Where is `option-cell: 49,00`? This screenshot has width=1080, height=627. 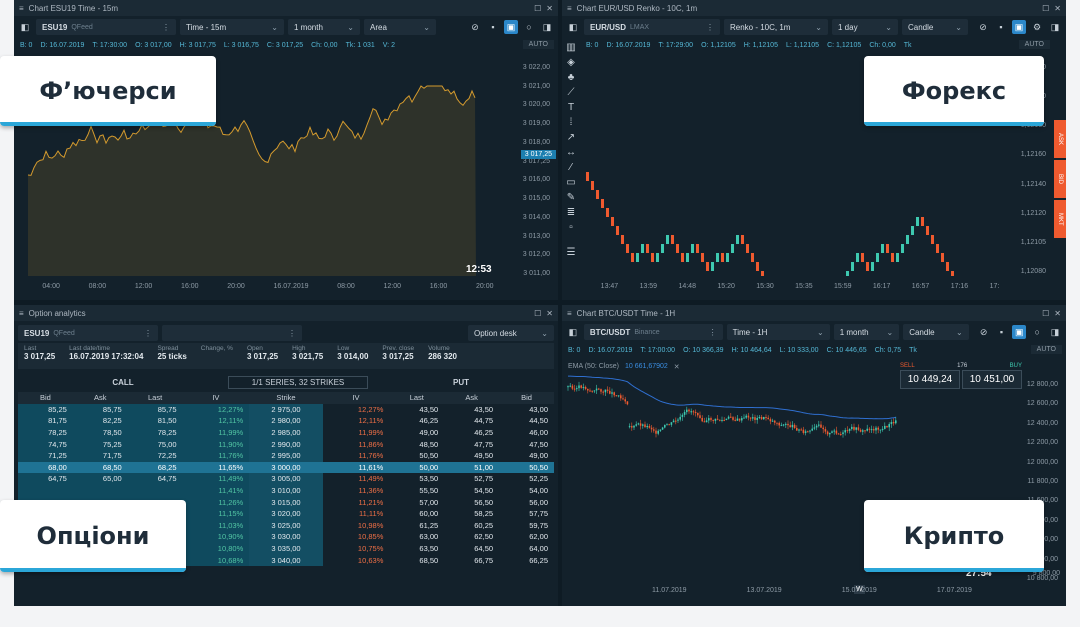
option-cell: 49,00 is located at coordinates (538, 456).